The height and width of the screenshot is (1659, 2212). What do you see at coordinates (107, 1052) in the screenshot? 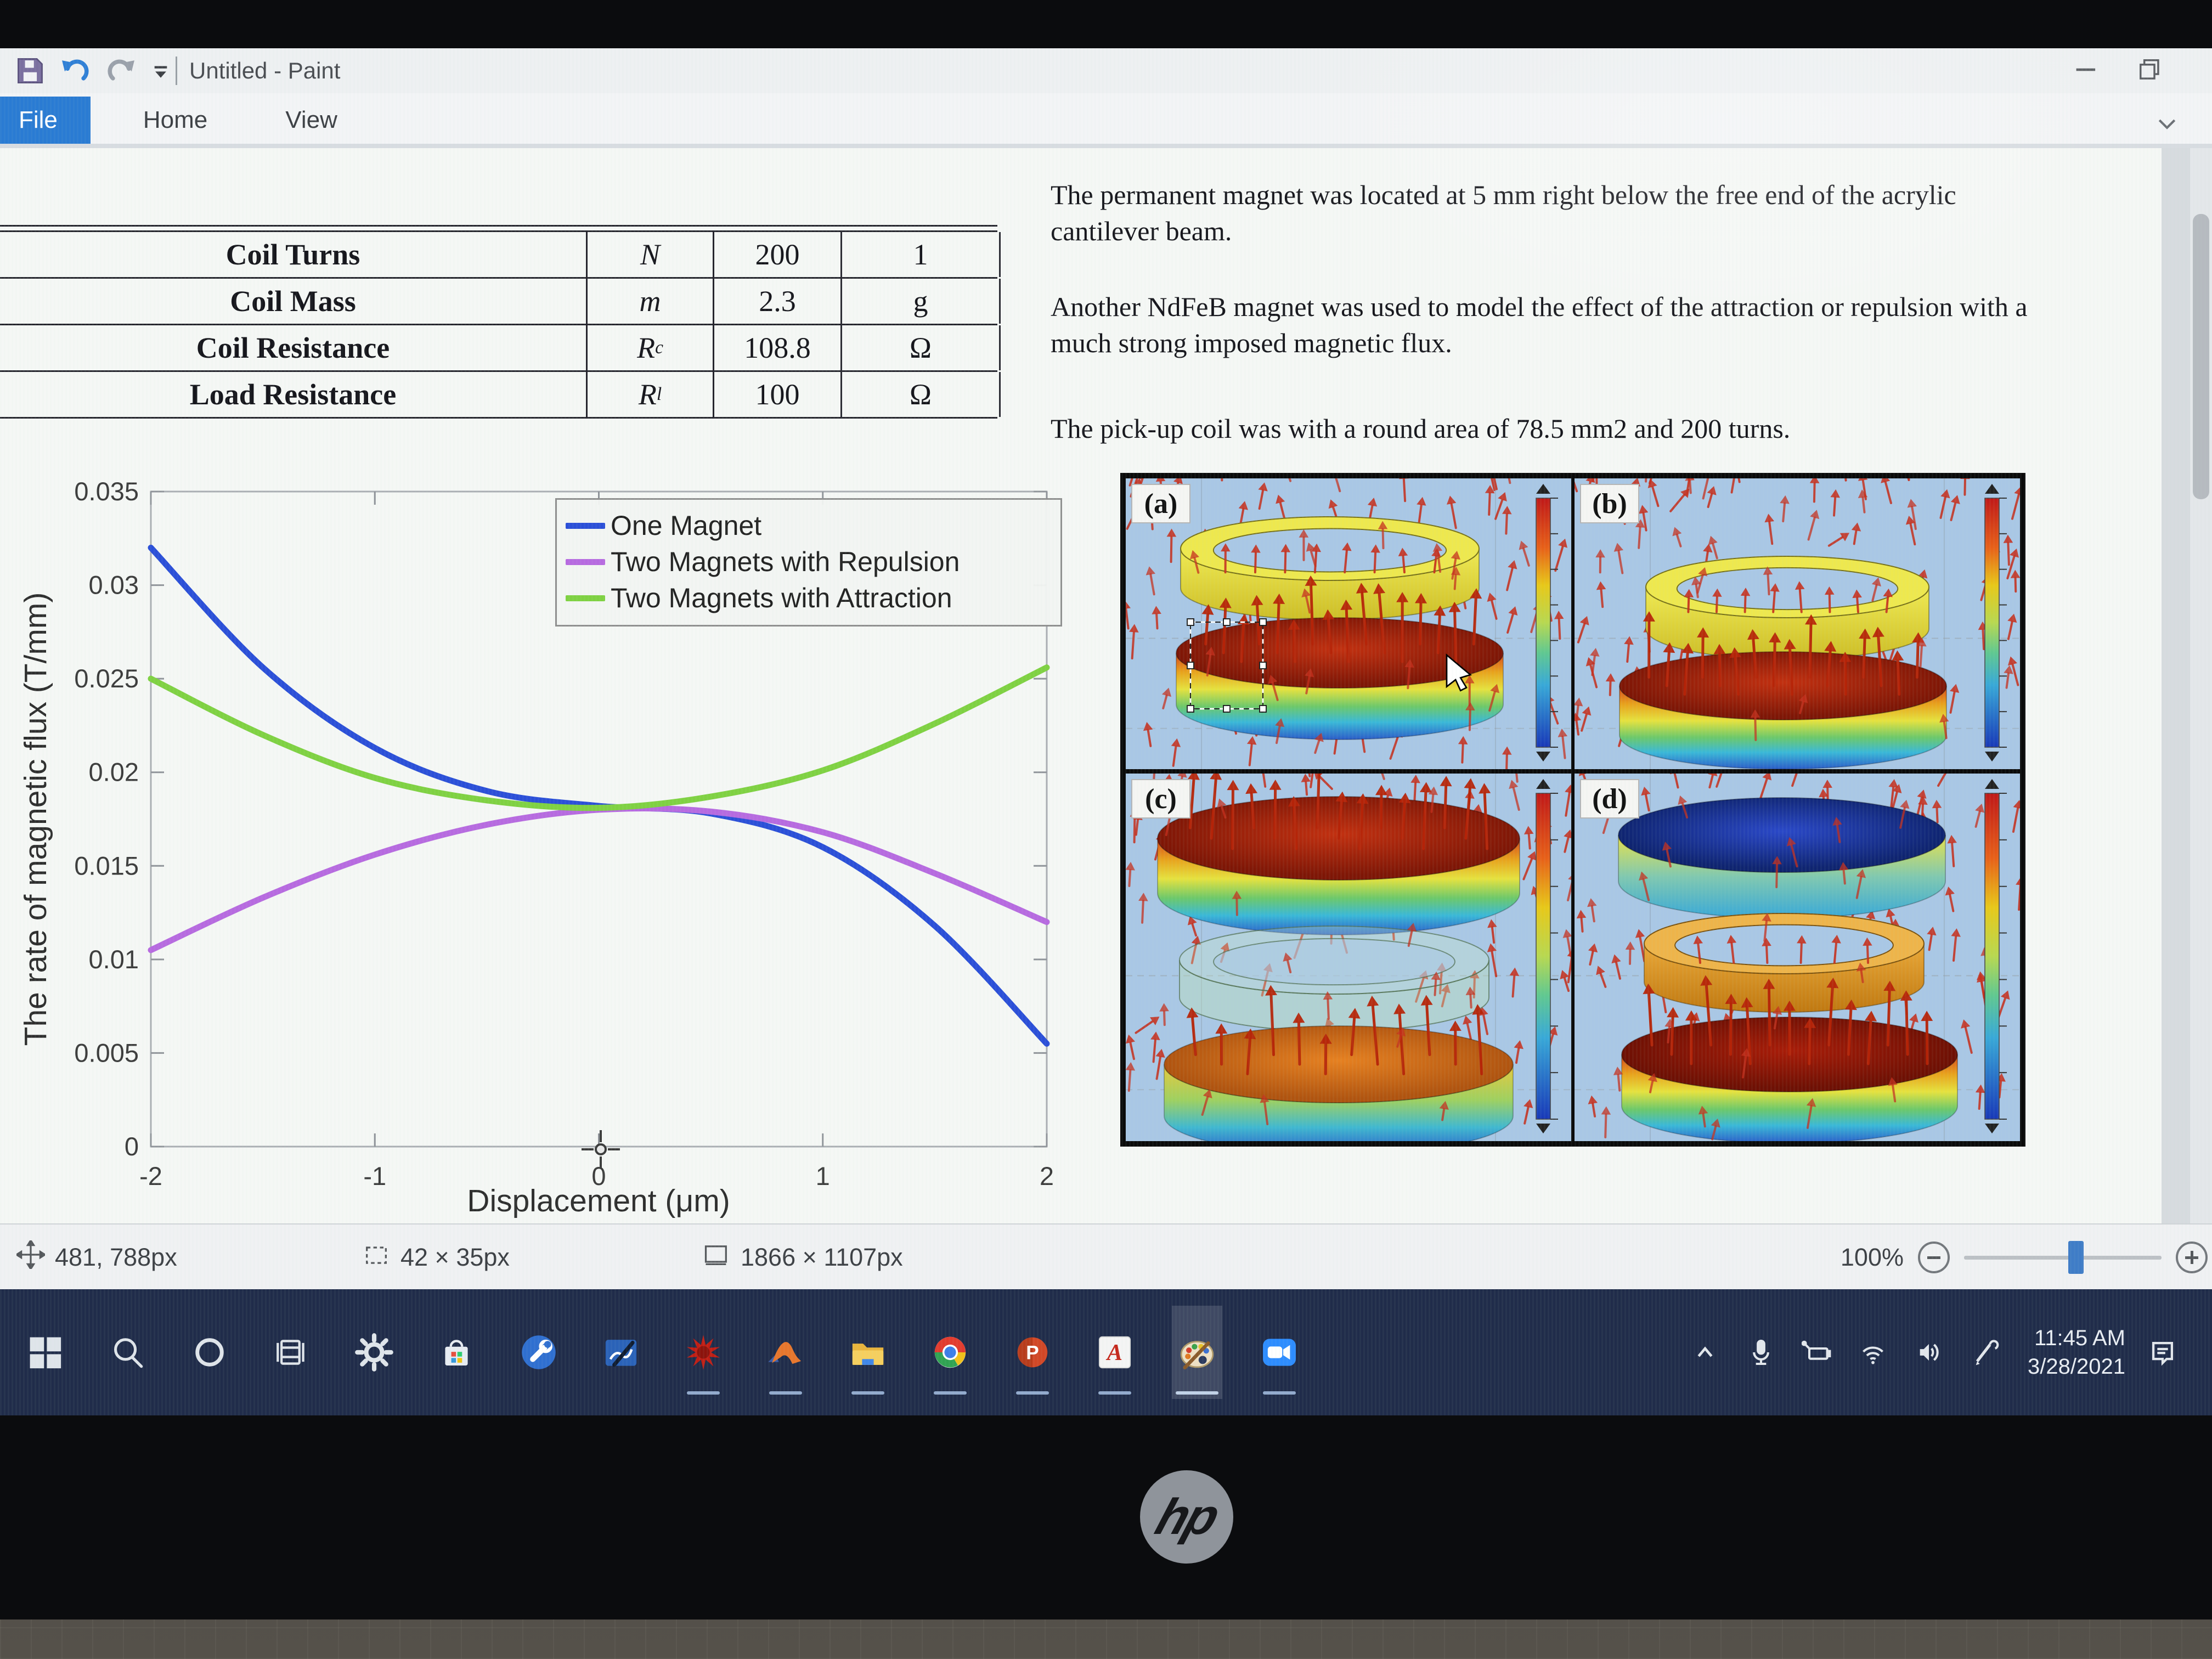
I see `svg-text: 0.005` at bounding box center [107, 1052].